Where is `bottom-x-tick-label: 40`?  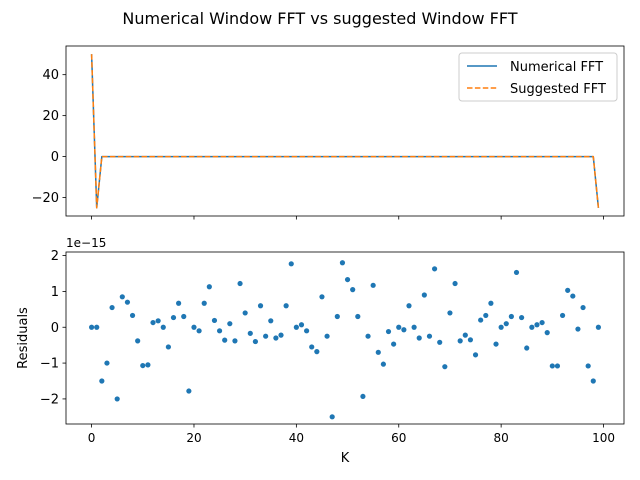
bottom-x-tick-label: 40 is located at coordinates (296, 438).